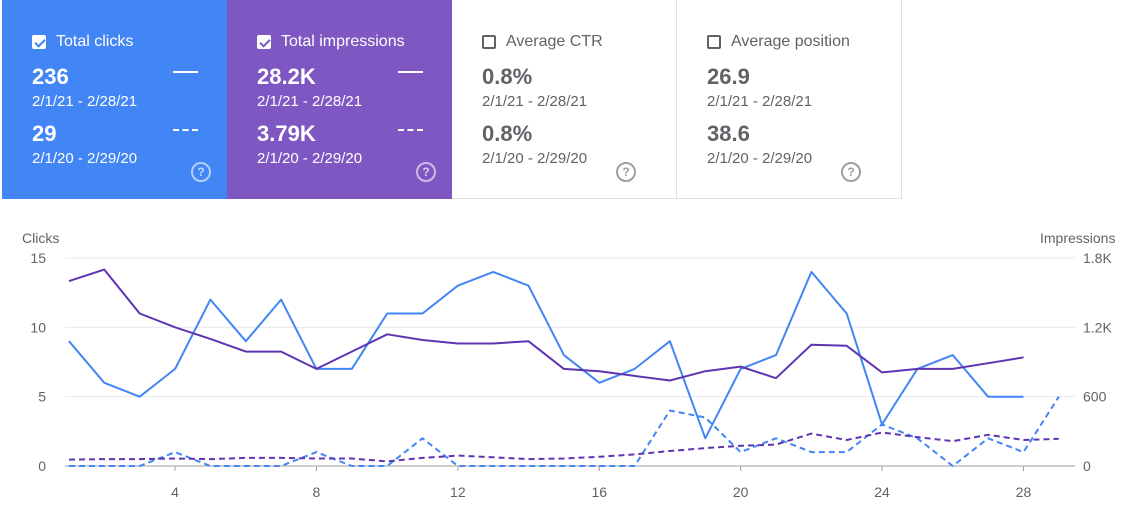 The image size is (1143, 532). I want to click on y-right-tick-label: 0, so click(1087, 466).